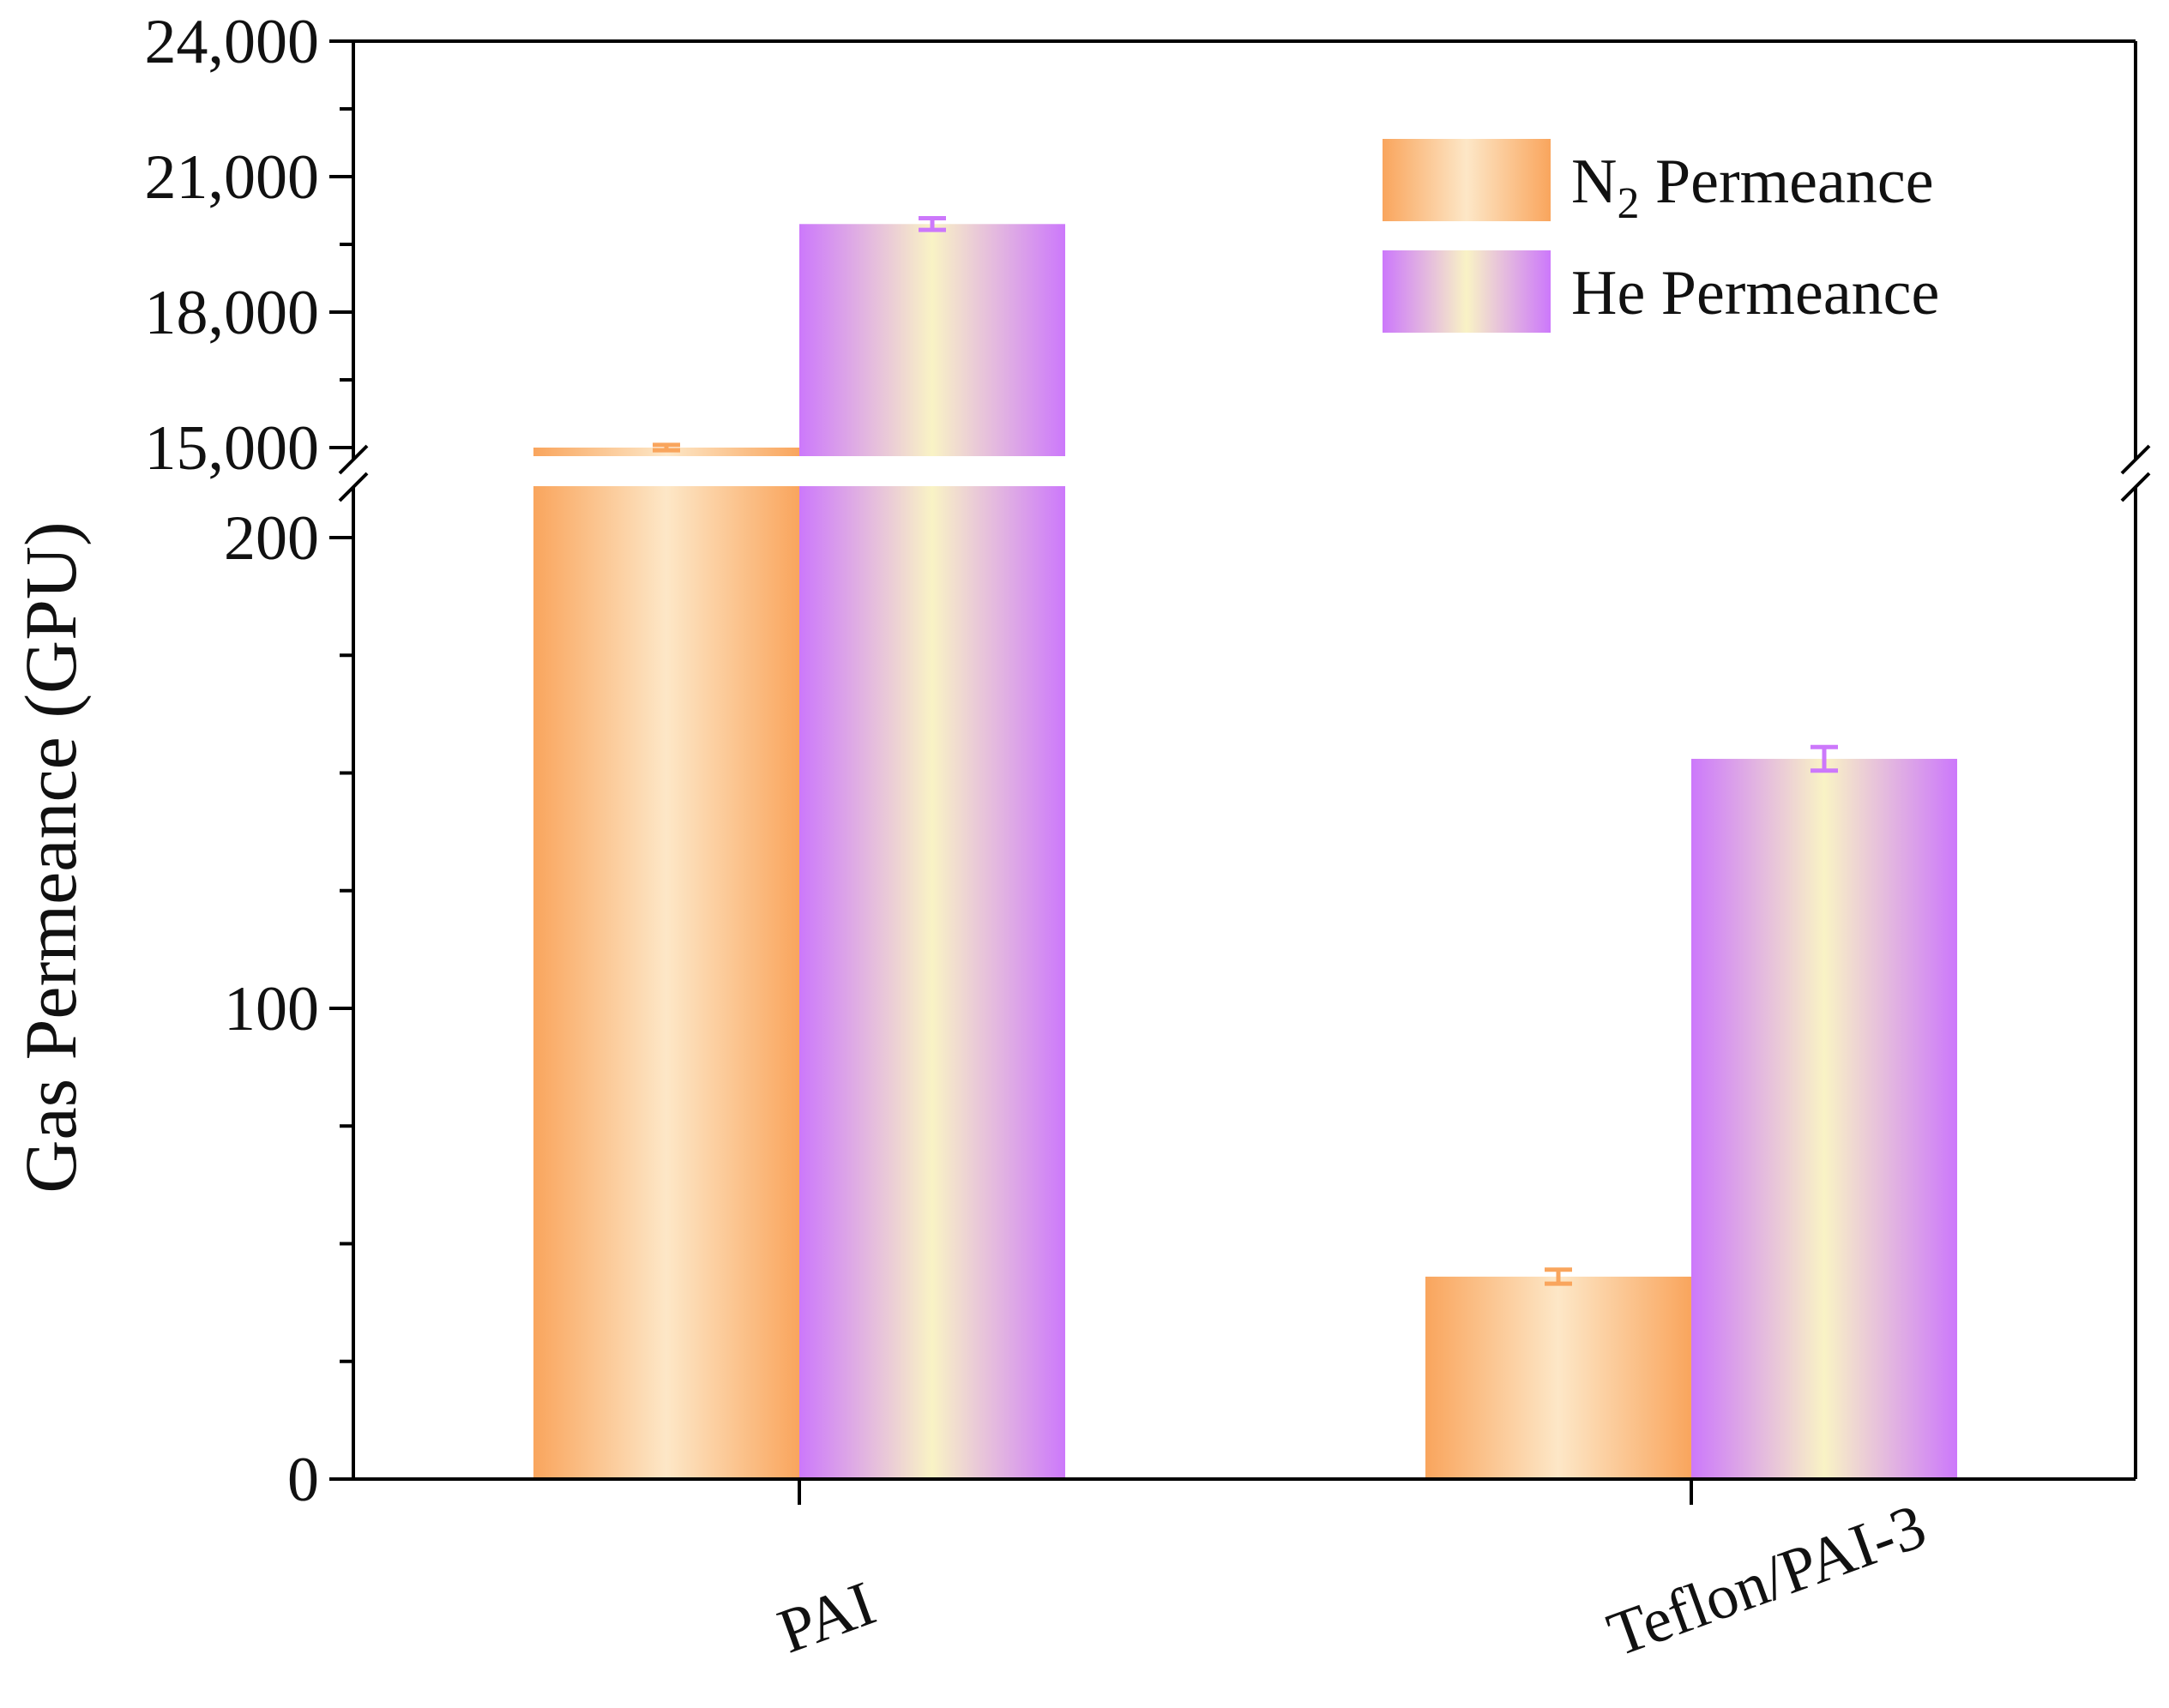  Describe the element at coordinates (933, 223) in the screenshot. I see `error-bar-he-permeance-pai` at that location.